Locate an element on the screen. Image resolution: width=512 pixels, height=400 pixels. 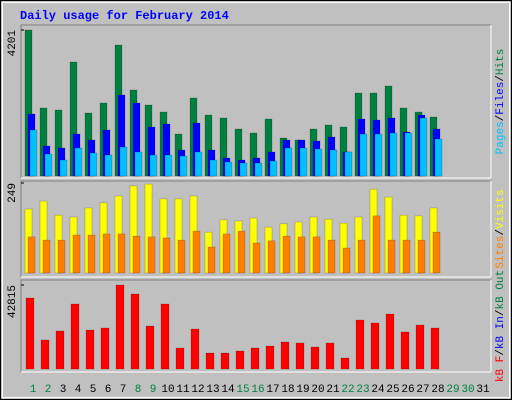
x-tick-label: 12 is located at coordinates (197, 390).